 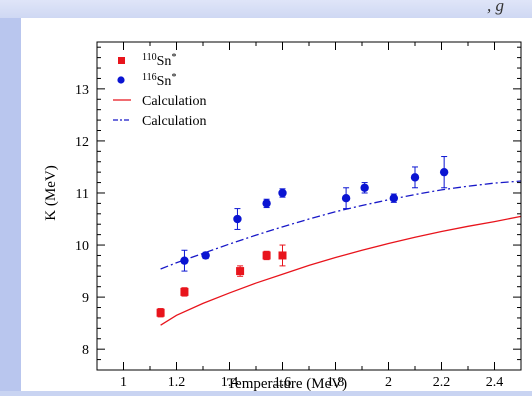 I want to click on legend-marker-square, so click(x=121, y=60).